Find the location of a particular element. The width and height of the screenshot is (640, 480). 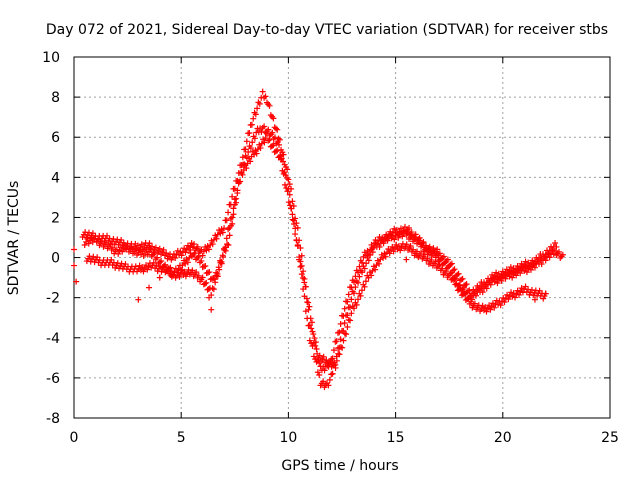

x-tick-label: 0 is located at coordinates (74, 438).